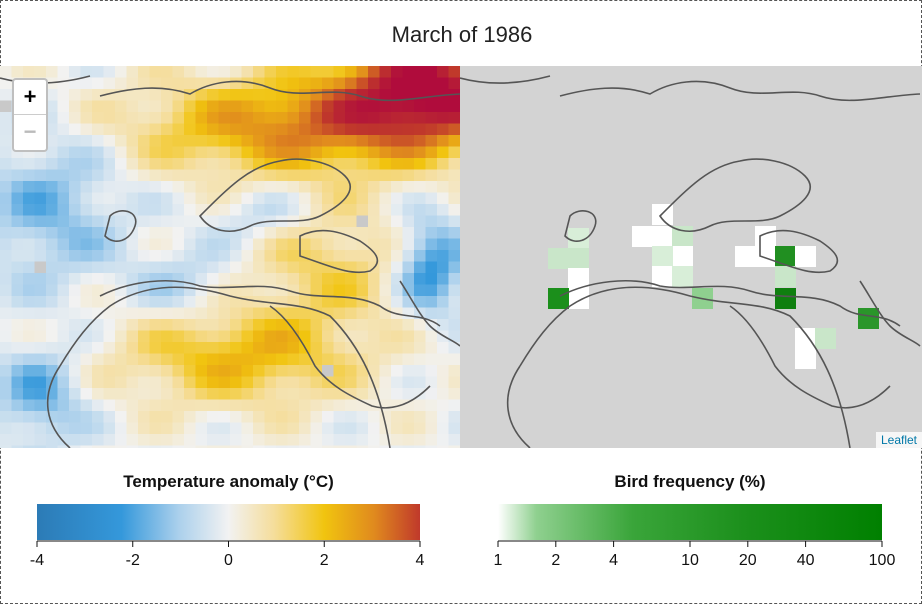  Describe the element at coordinates (362, 221) in the screenshot. I see `temperature-missing-cell` at that location.